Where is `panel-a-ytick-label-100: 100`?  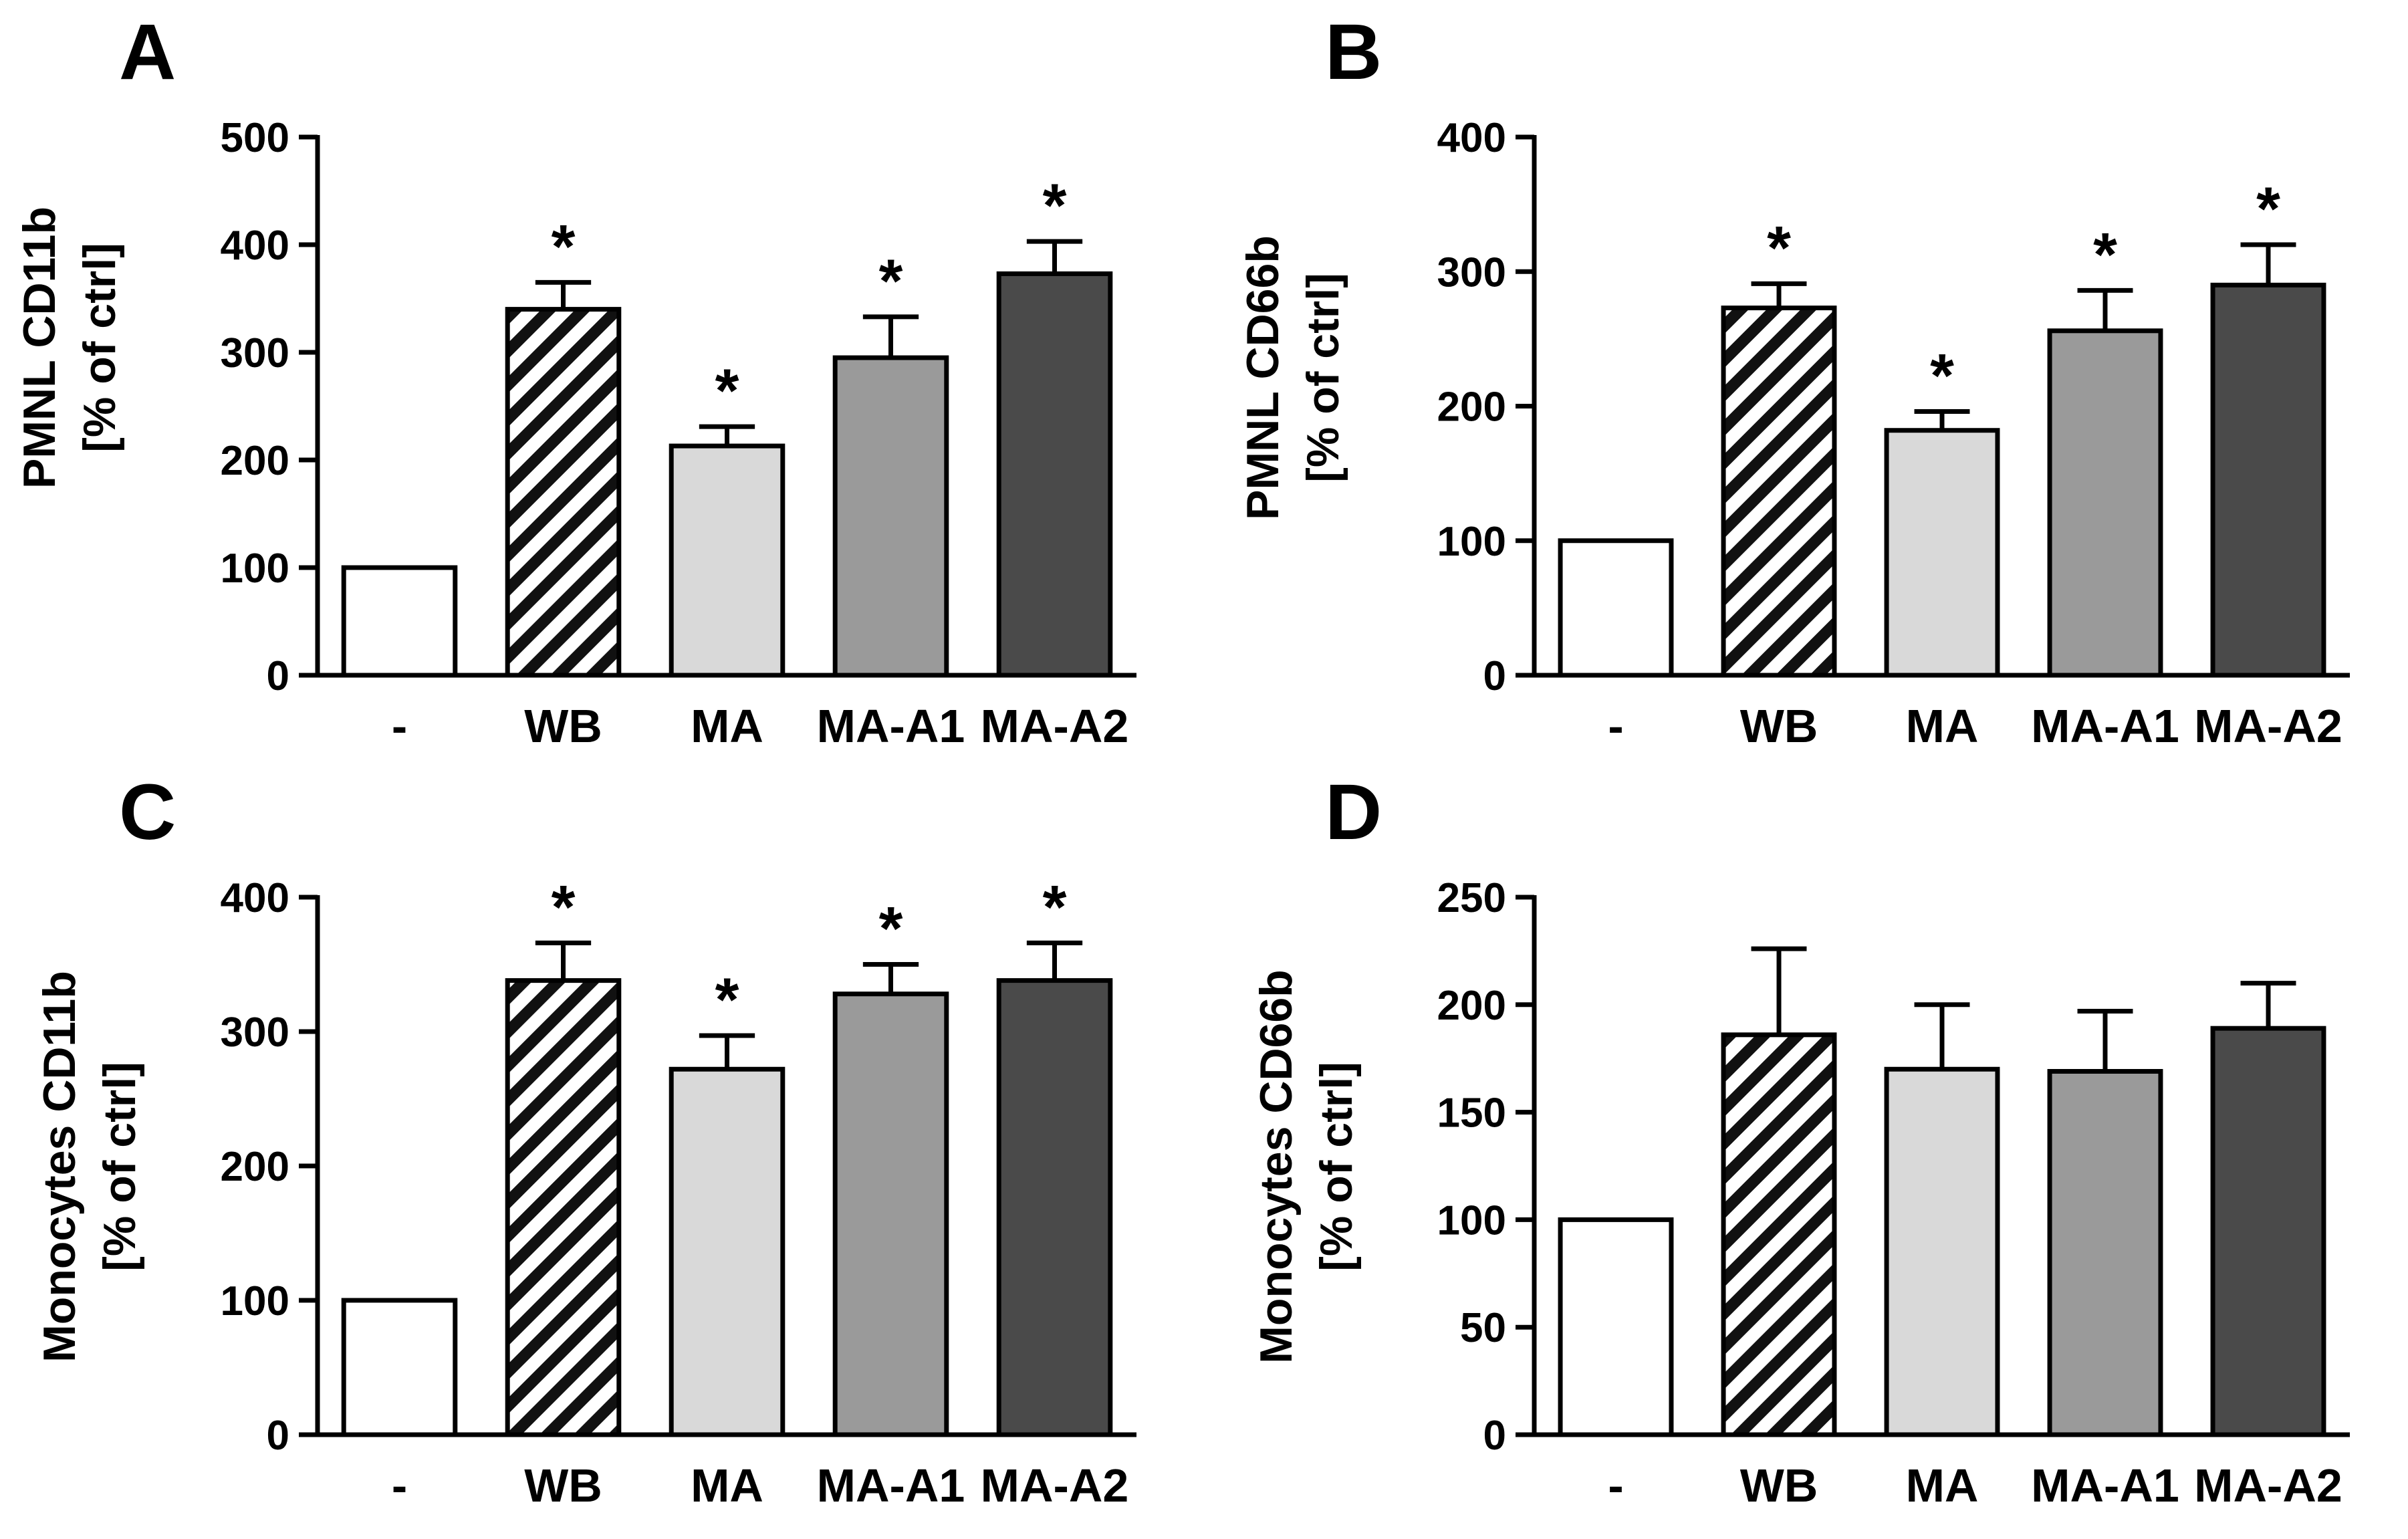 panel-a-ytick-label-100: 100 is located at coordinates (255, 569).